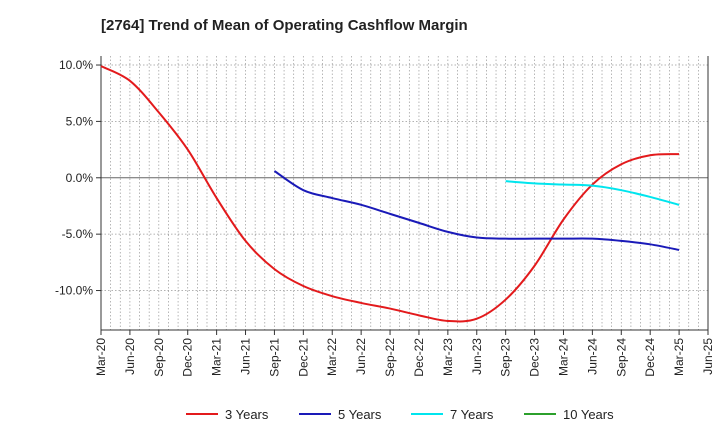 This screenshot has height=440, width=720. Describe the element at coordinates (477, 356) in the screenshot. I see `x-tick-label: Jun-23` at that location.